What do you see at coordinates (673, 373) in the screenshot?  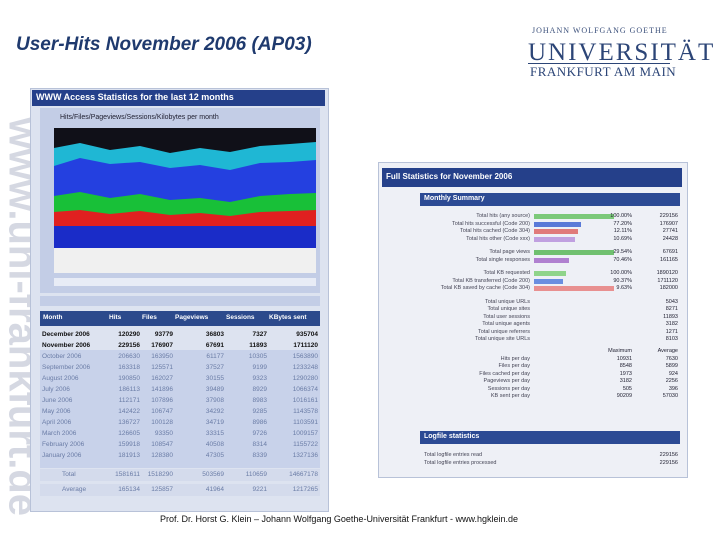 I see `perday-avg: 924` at bounding box center [673, 373].